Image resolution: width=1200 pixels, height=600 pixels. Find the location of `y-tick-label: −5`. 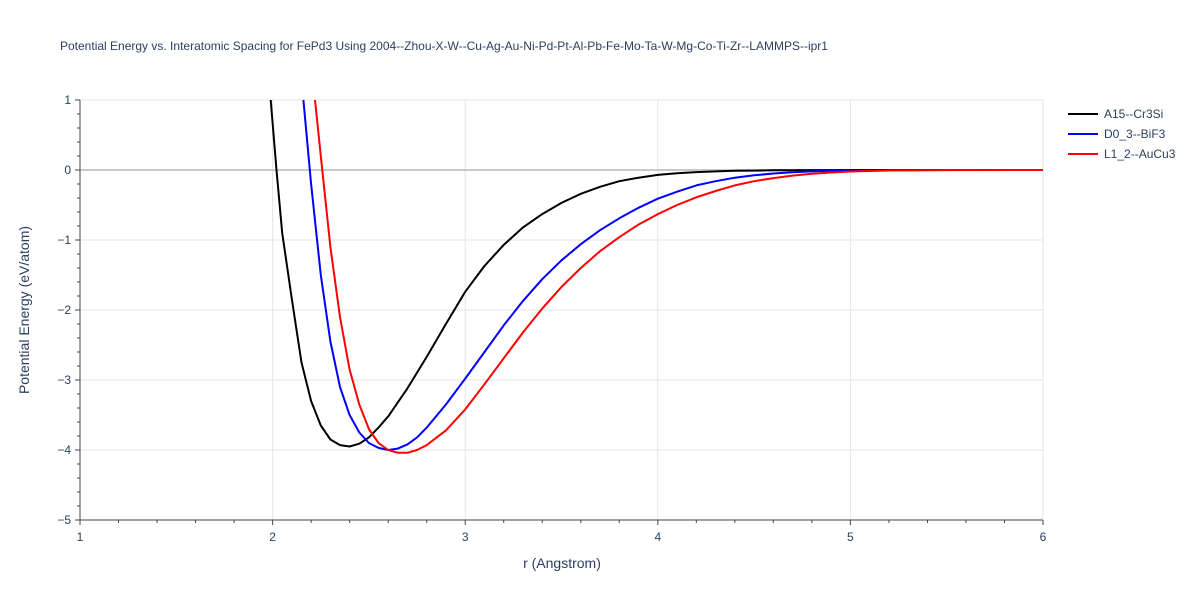

y-tick-label: −5 is located at coordinates (64, 520).